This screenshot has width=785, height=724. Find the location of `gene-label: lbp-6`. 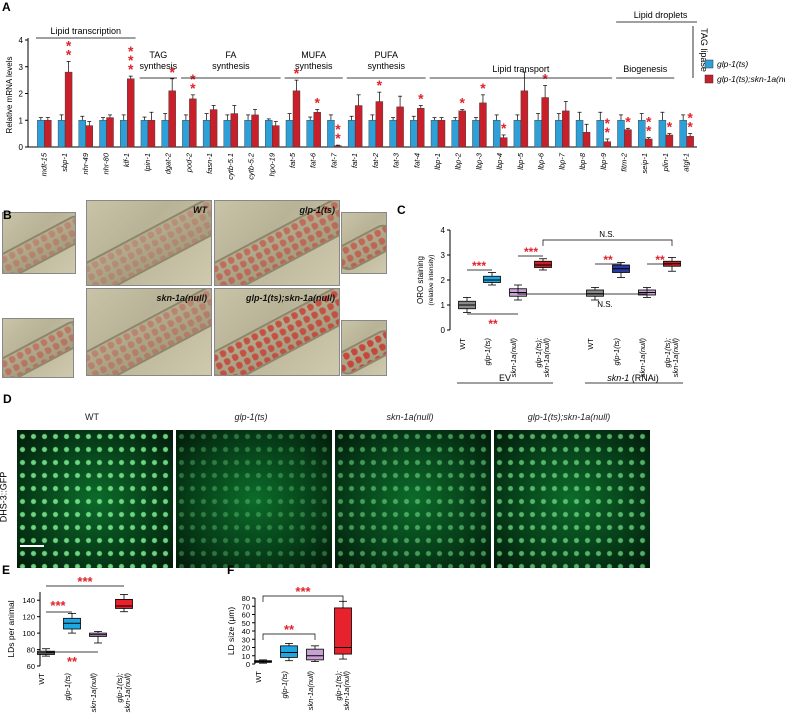

gene-label: lbp-6 is located at coordinates (541, 161).